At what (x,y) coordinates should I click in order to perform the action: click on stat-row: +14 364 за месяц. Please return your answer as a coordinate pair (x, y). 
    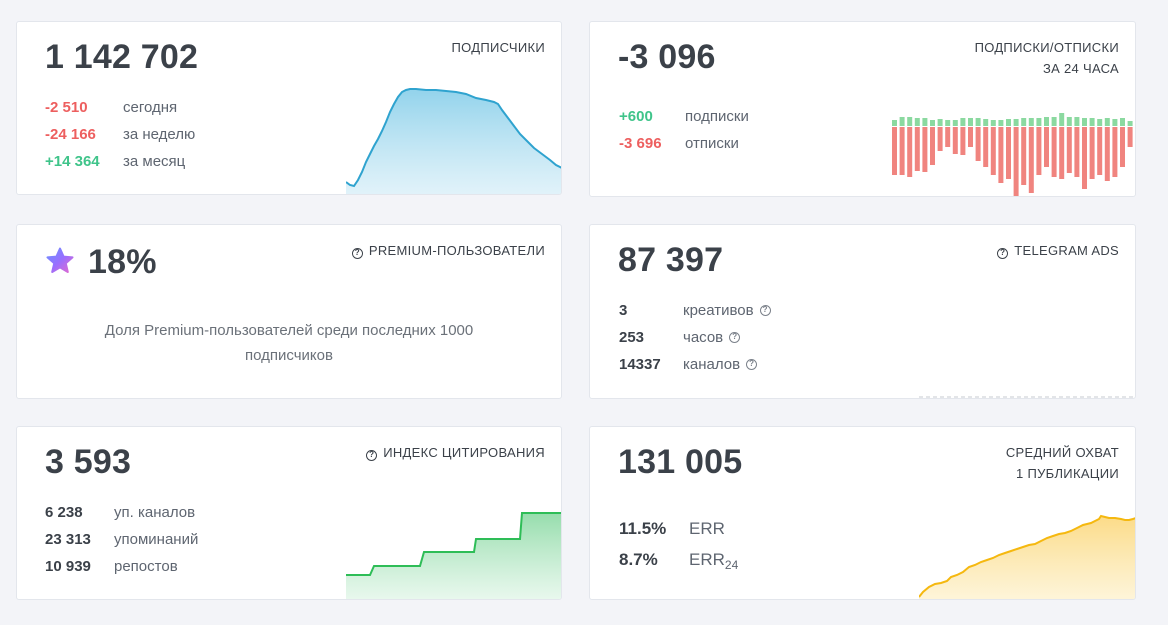
    Looking at the image, I should click on (120, 161).